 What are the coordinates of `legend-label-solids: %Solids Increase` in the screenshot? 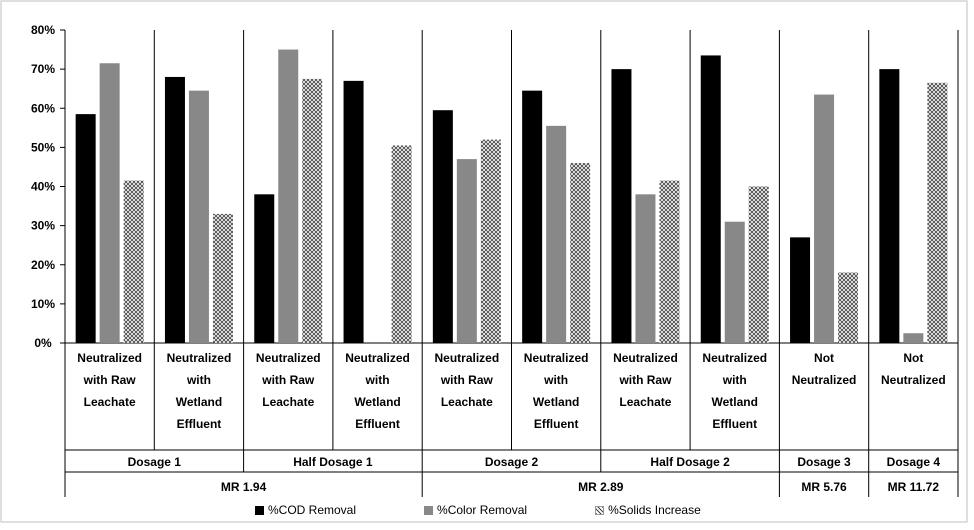 It's located at (654, 510).